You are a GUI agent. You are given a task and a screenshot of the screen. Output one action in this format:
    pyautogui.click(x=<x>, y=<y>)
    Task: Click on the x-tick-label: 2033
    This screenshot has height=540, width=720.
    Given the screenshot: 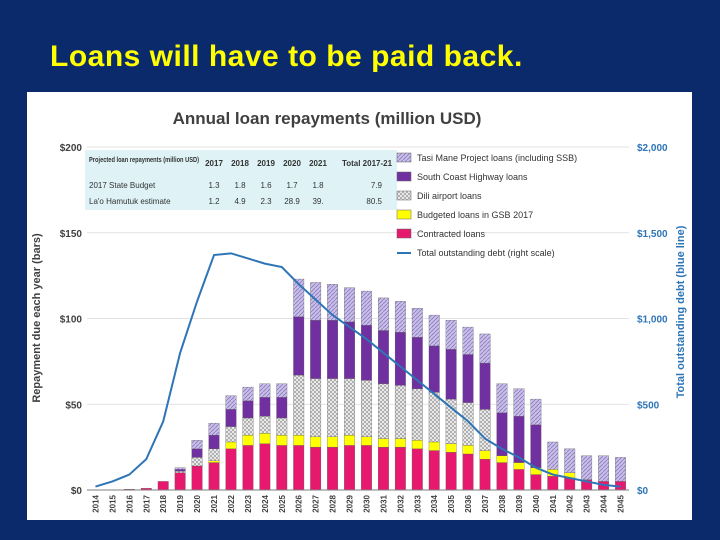 What is the action you would take?
    pyautogui.click(x=417, y=503)
    